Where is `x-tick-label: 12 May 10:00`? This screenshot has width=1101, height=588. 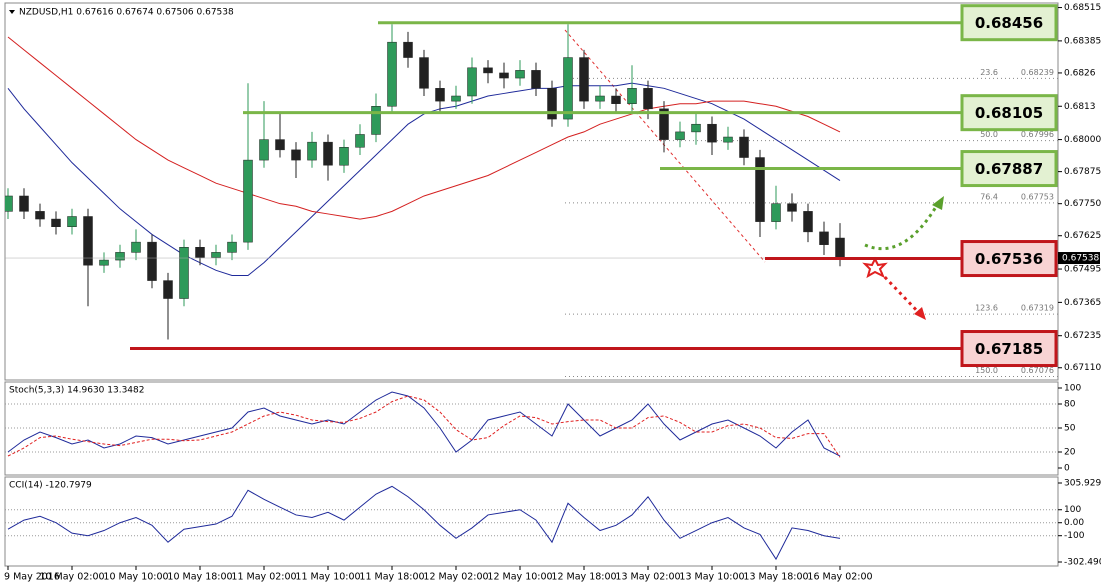 x-tick-label: 12 May 10:00 is located at coordinates (519, 577).